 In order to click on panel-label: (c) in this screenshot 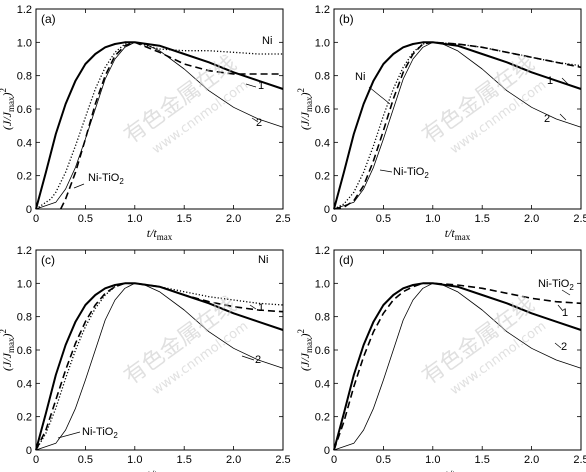, I will do `click(48, 260)`.